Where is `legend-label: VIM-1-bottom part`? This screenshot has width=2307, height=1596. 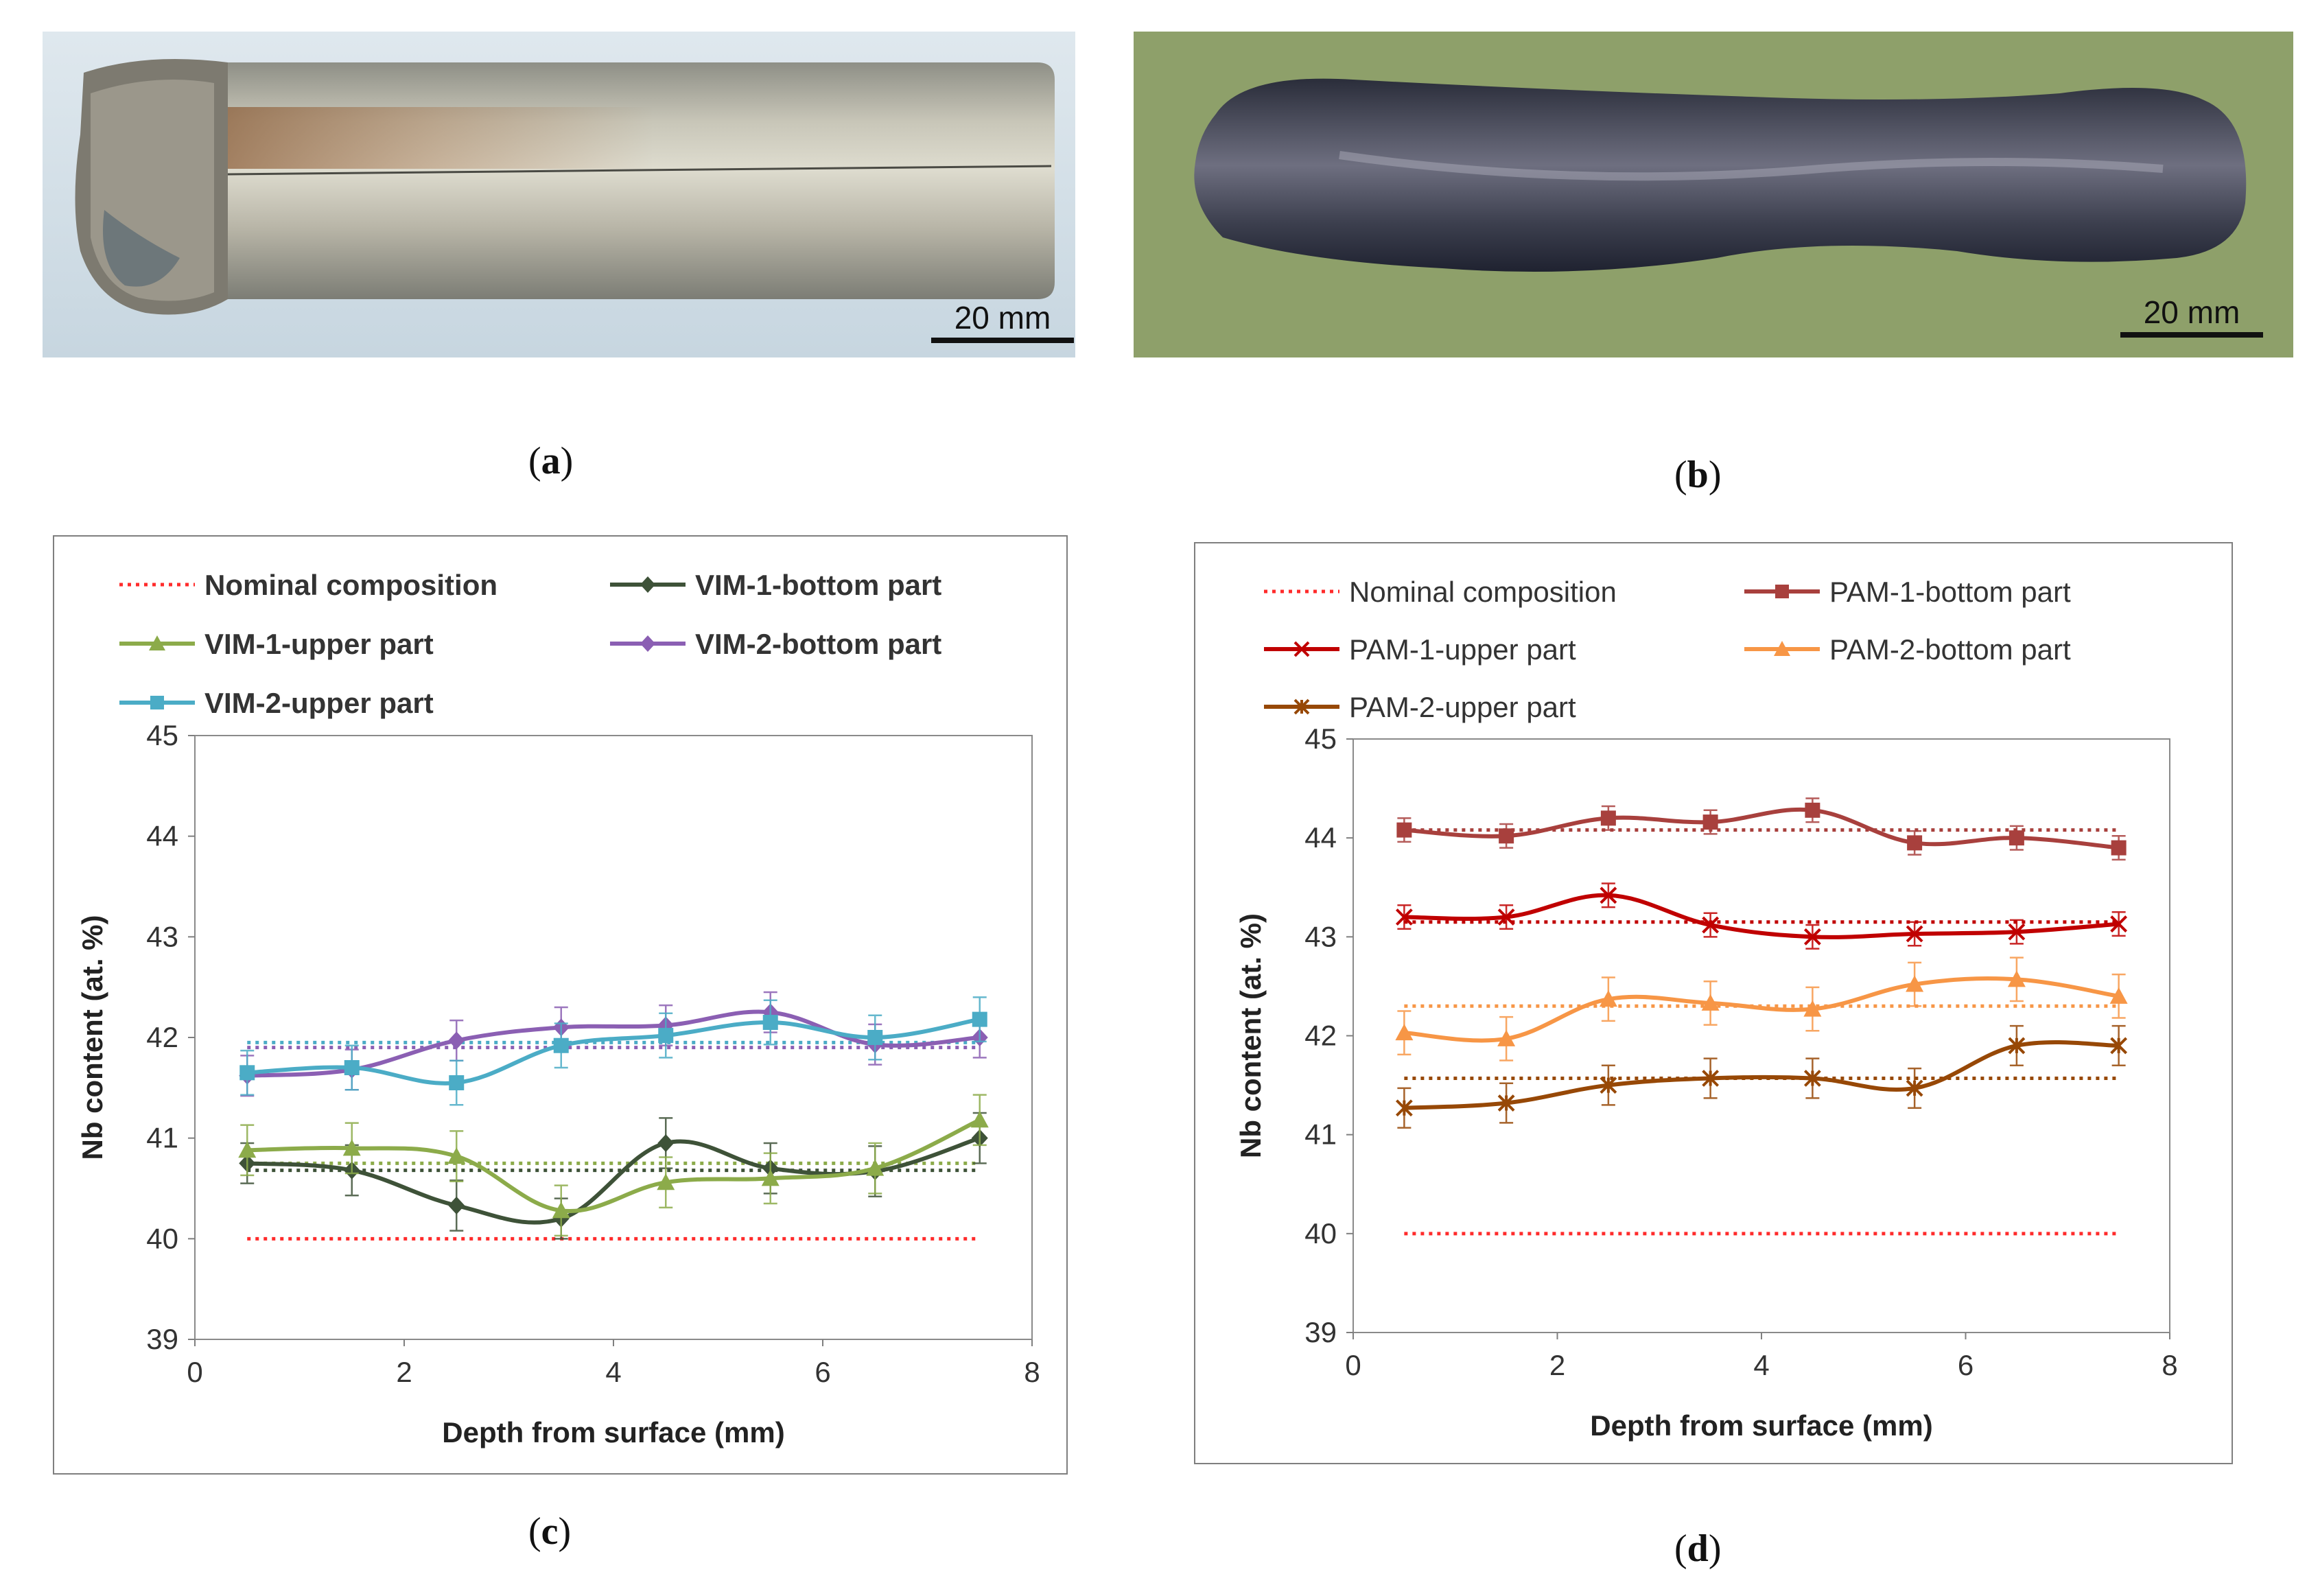 legend-label: VIM-1-bottom part is located at coordinates (818, 585).